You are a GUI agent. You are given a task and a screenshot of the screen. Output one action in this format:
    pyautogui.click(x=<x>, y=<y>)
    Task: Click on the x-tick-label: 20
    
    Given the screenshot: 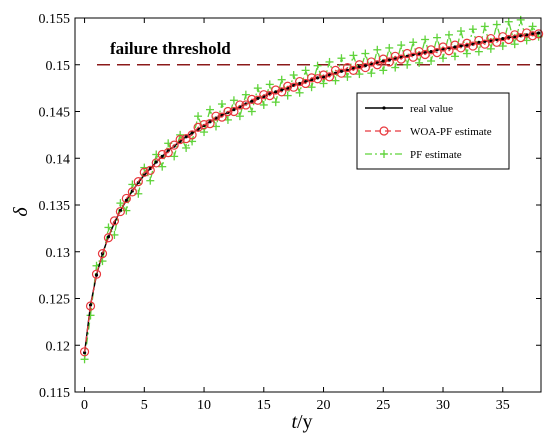 What is the action you would take?
    pyautogui.click(x=324, y=405)
    